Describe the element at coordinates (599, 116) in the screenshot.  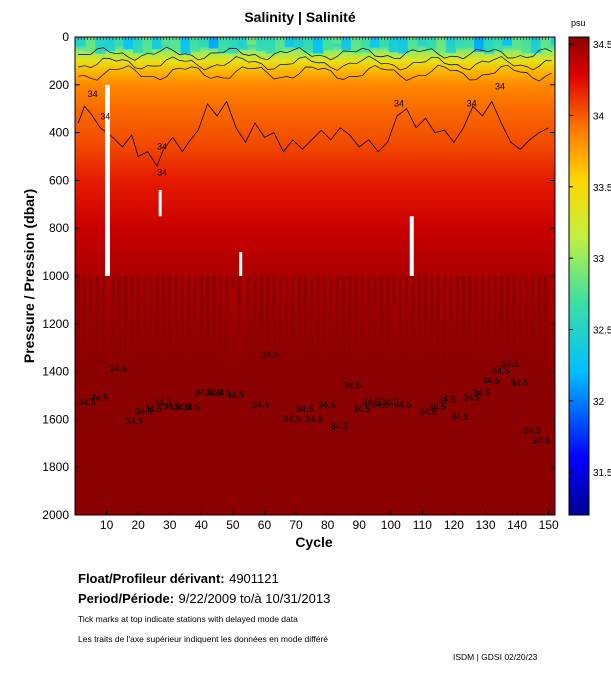
I see `colorbar-tick-label: 34` at that location.